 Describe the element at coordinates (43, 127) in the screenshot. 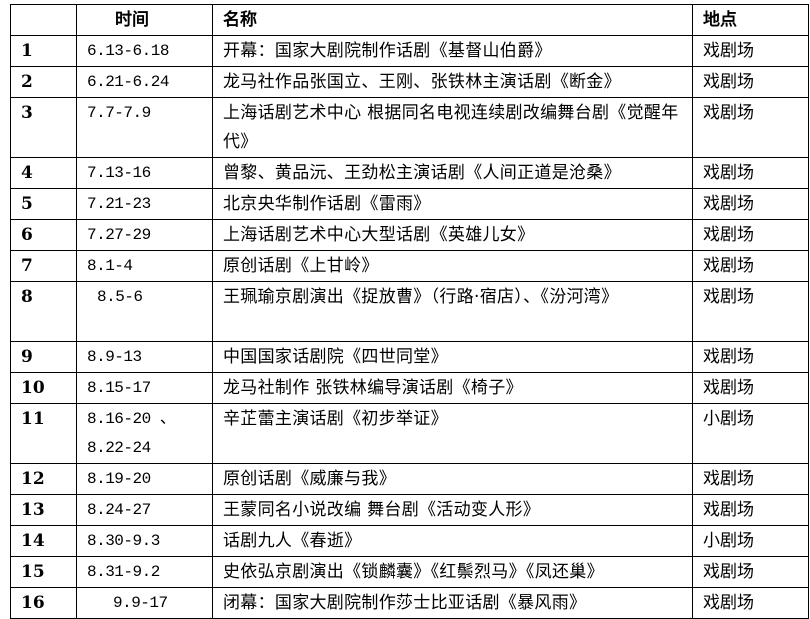

I see `row-number: 3` at that location.